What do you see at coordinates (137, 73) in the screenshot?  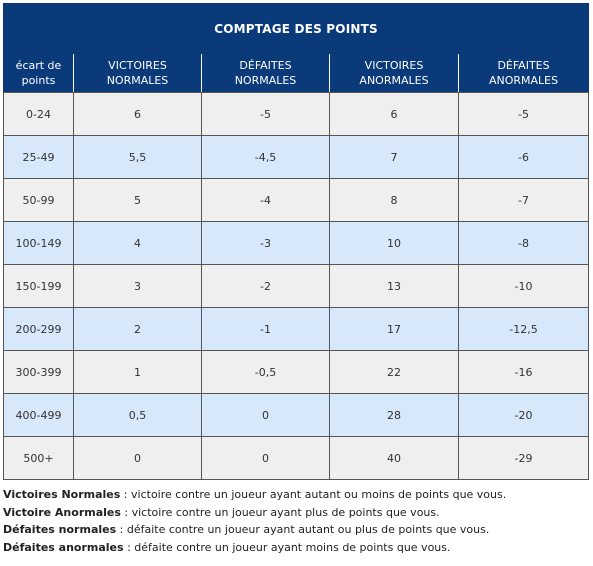 I see `column-header-normal-wins: VICTOIRES NORMALES` at bounding box center [137, 73].